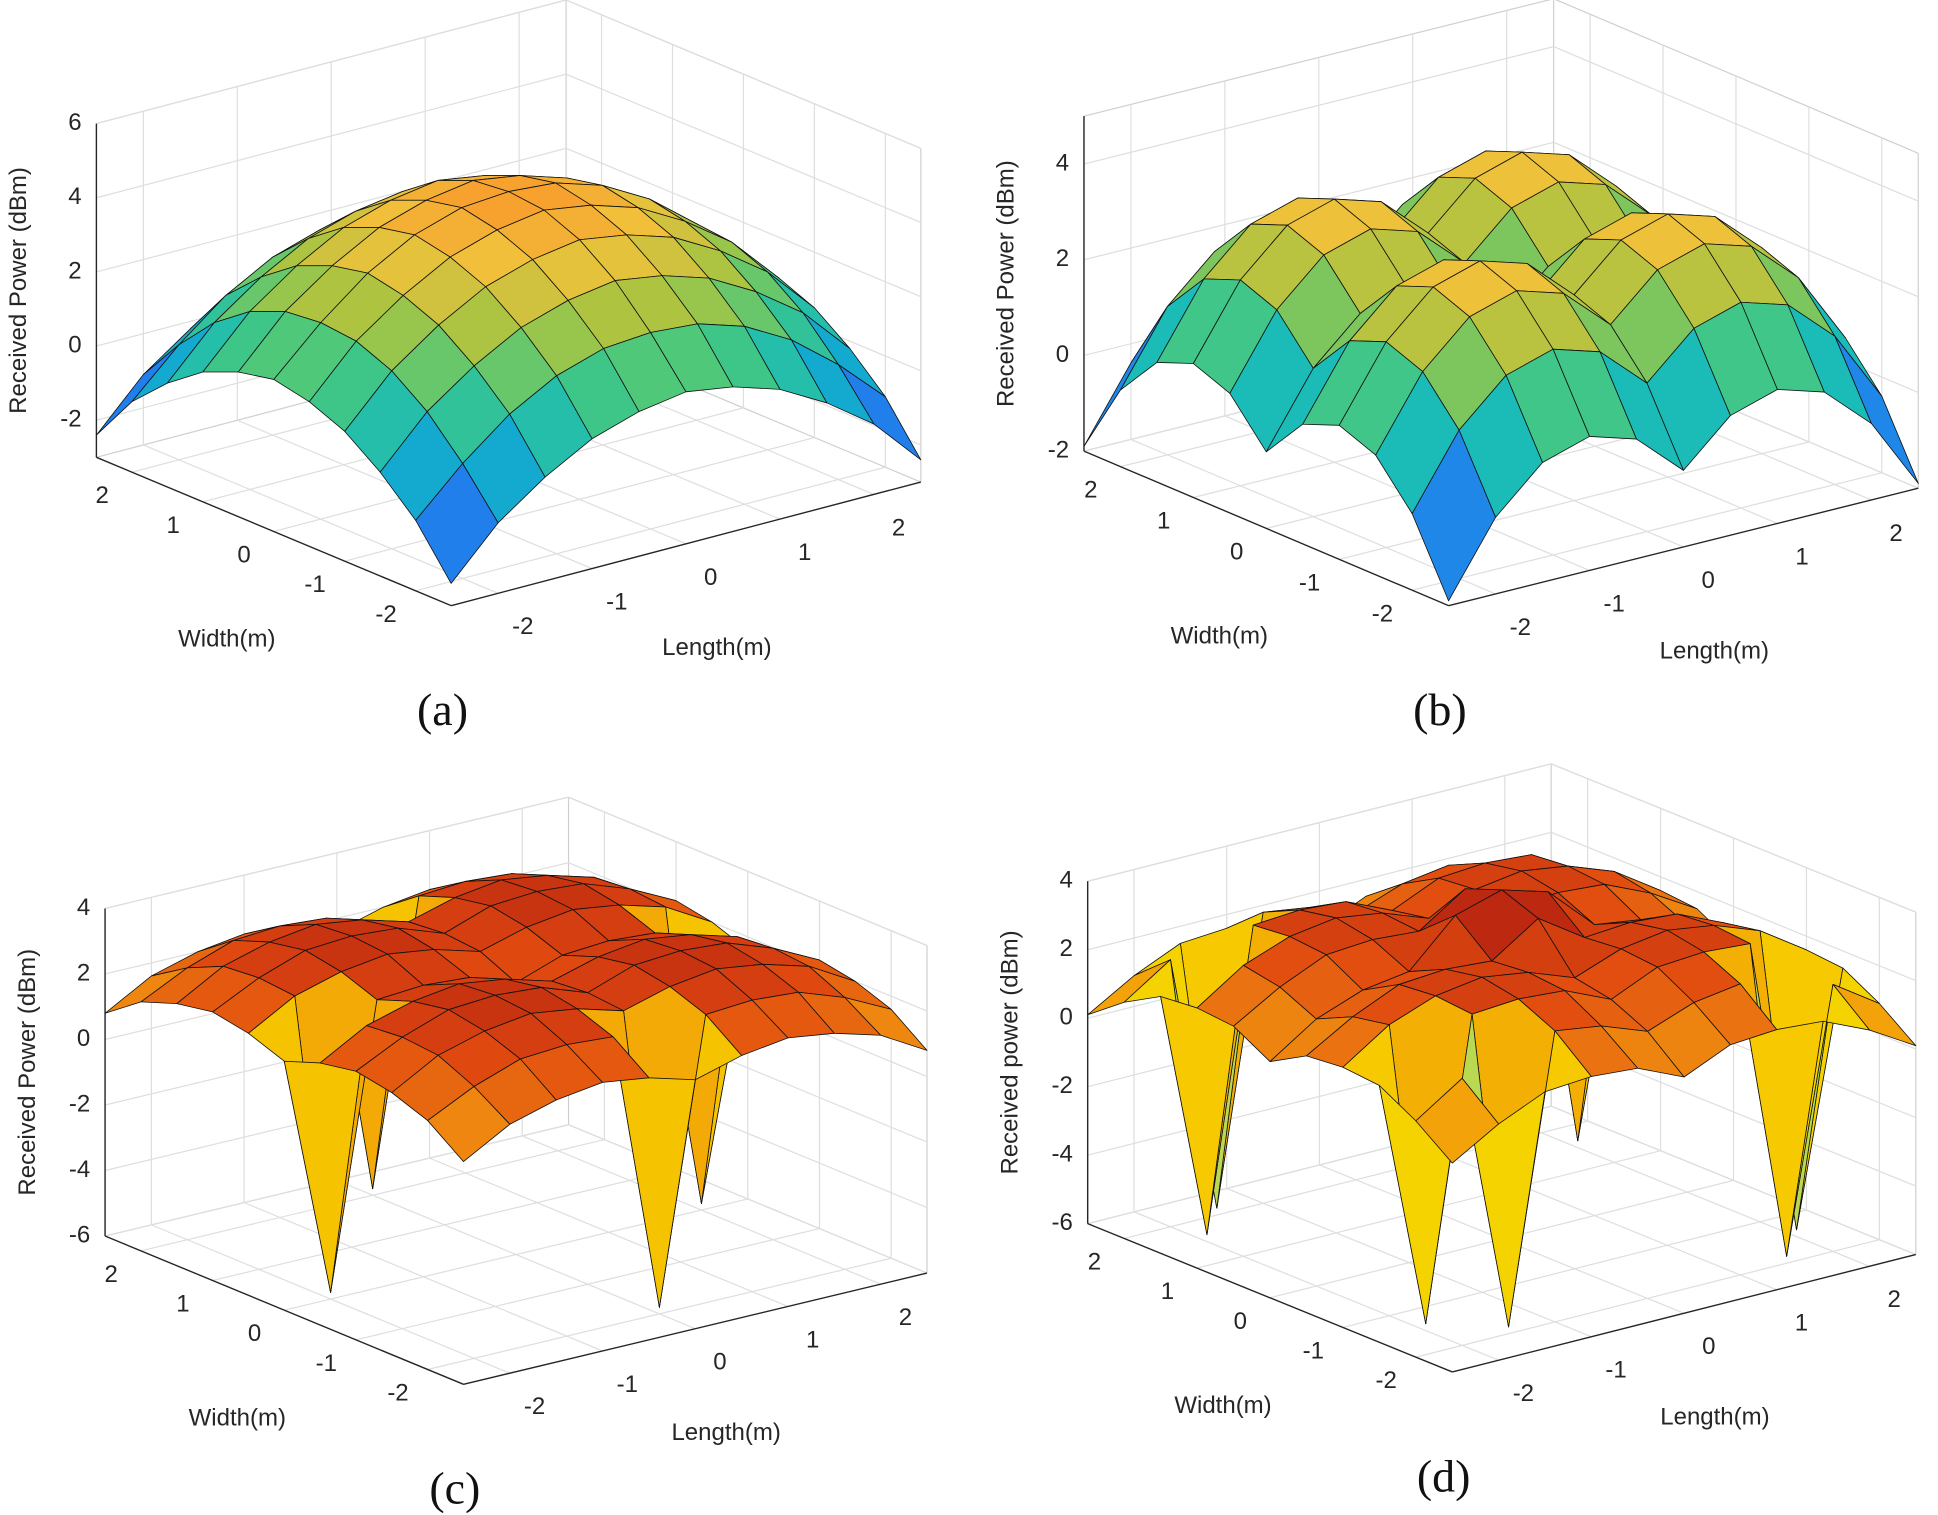  I want to click on z-tick-label: 6, so click(74, 122).